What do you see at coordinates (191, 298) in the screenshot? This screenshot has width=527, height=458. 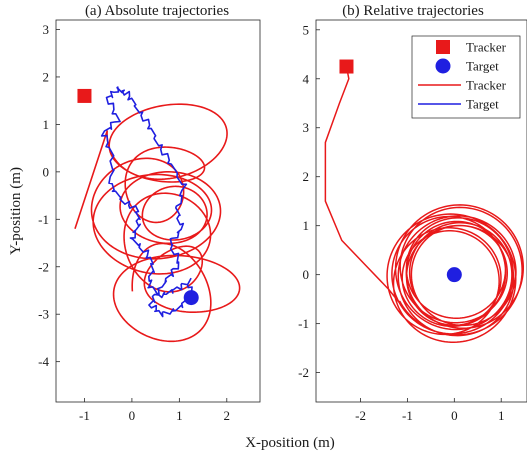 I see `marker-target-position` at bounding box center [191, 298].